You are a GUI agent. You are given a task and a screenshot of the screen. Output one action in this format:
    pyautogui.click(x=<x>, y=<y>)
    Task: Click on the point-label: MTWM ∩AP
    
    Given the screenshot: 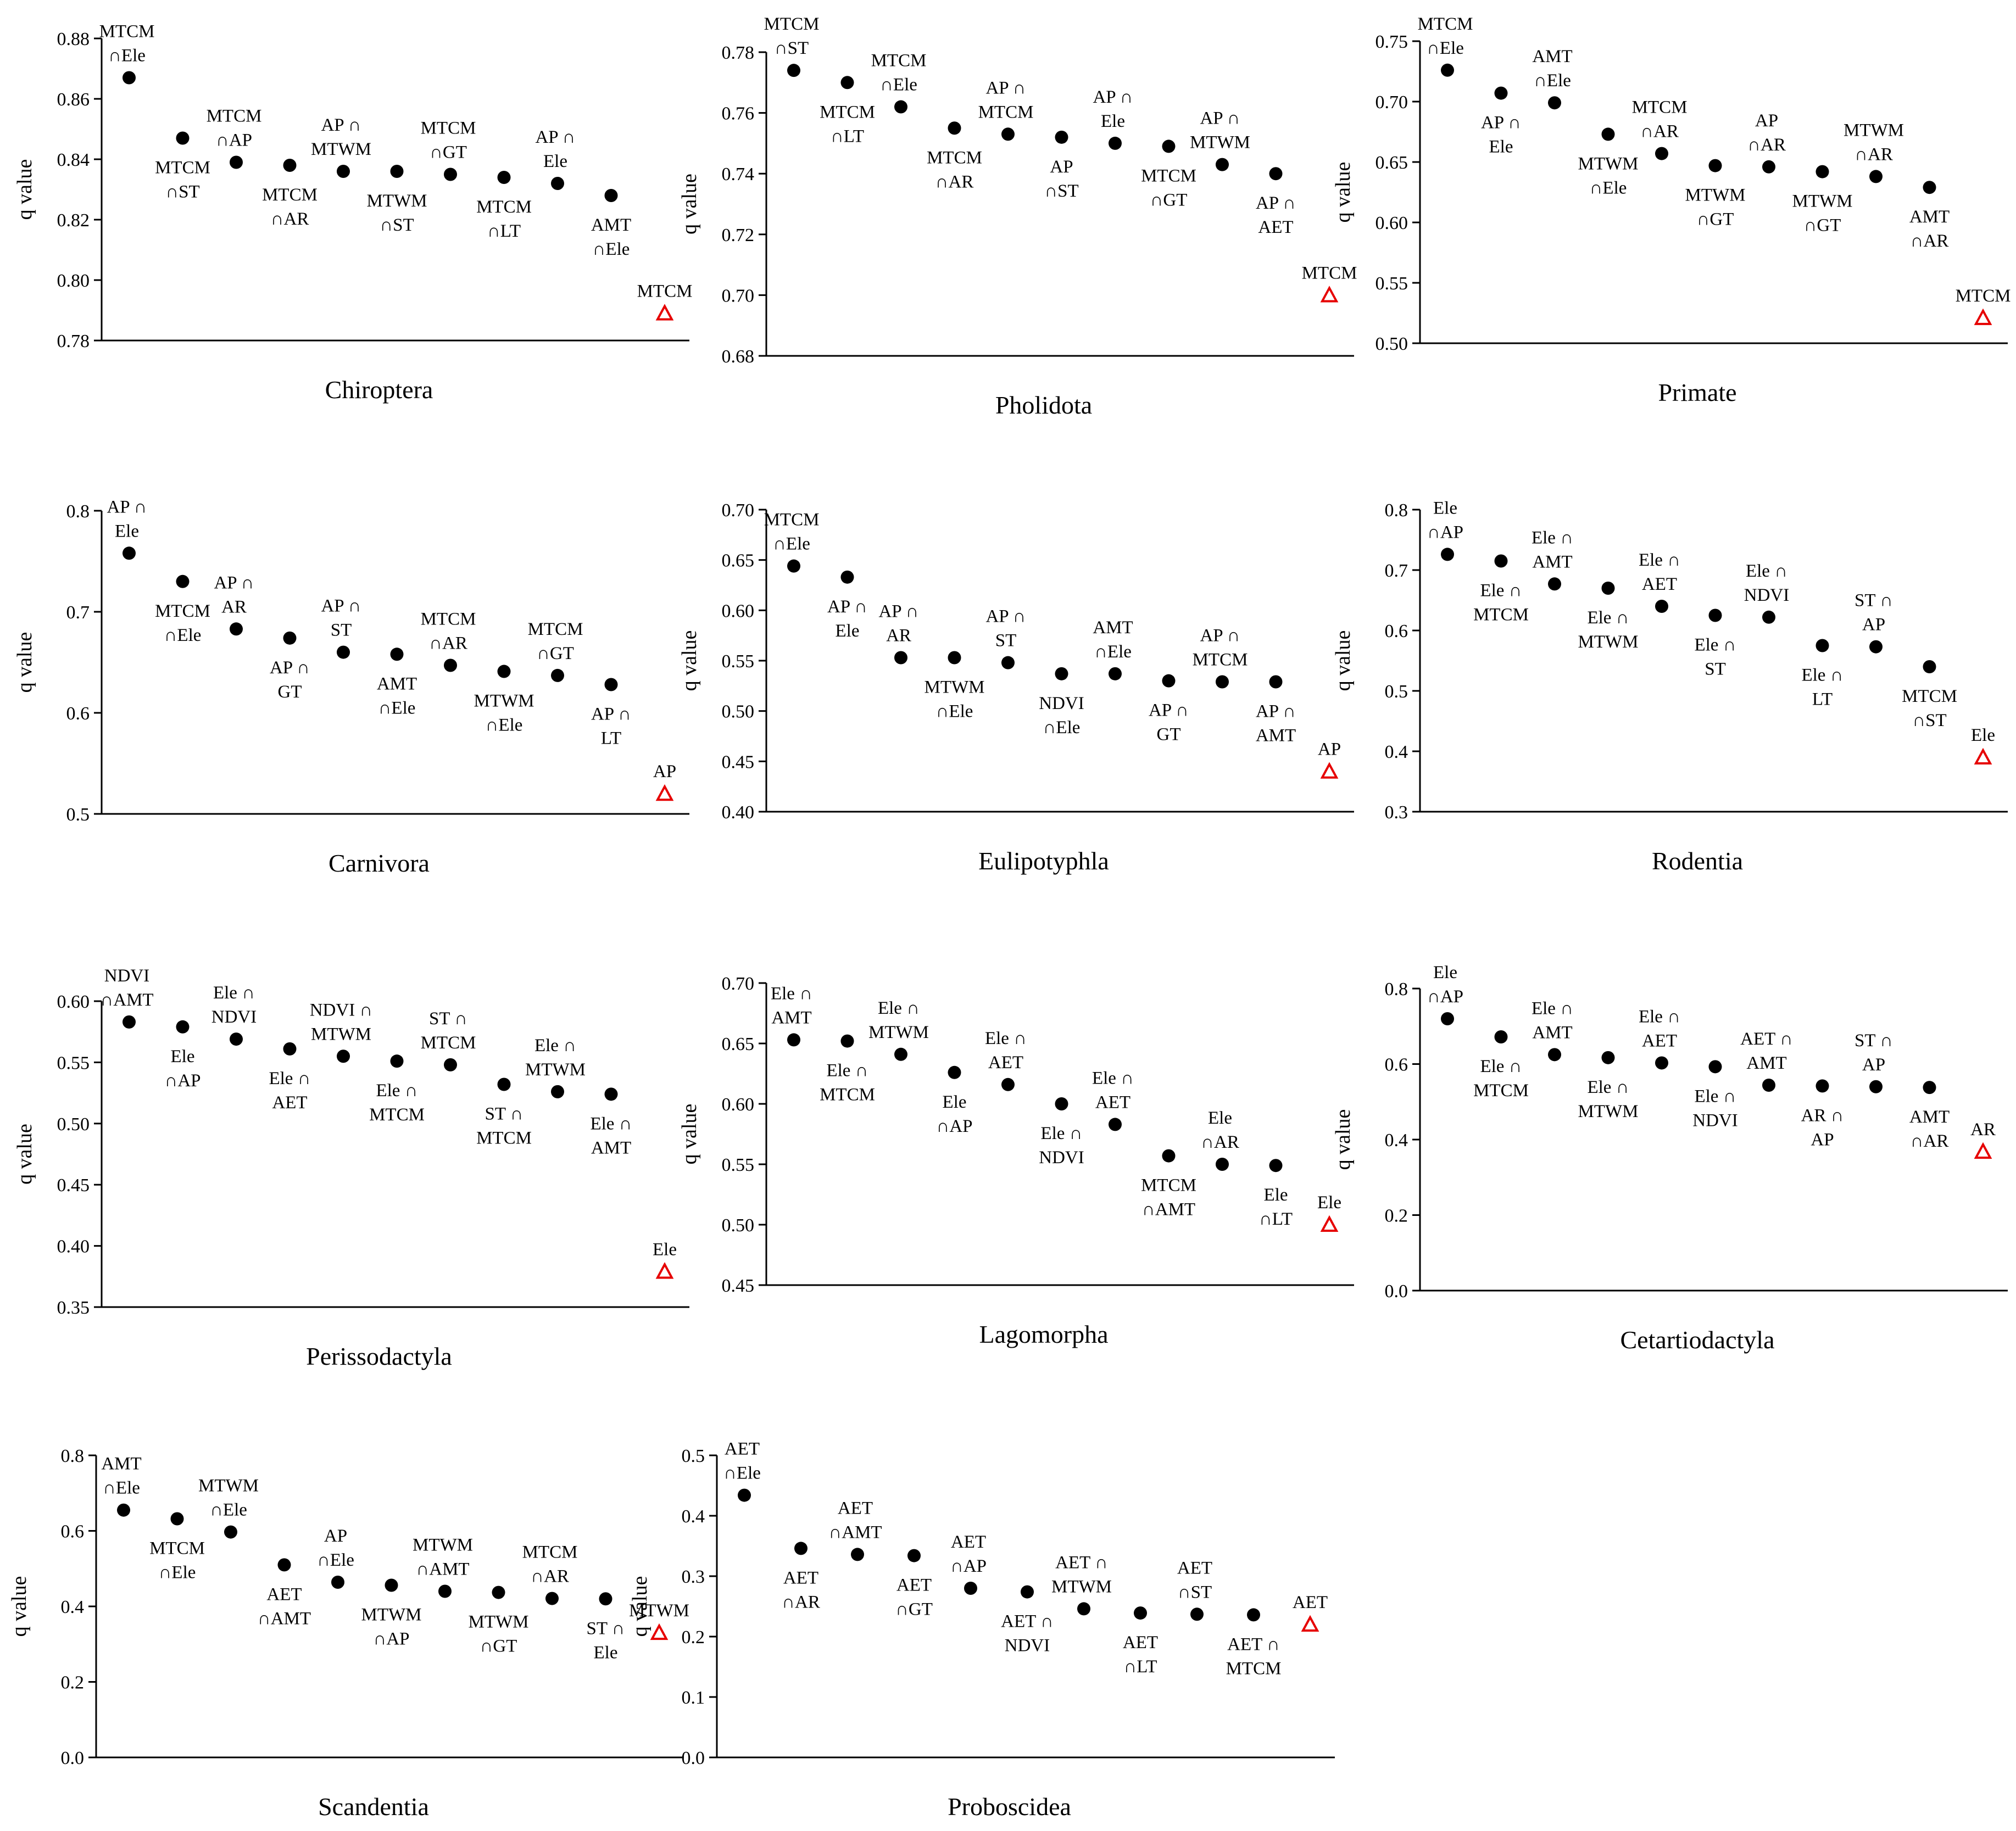 What is the action you would take?
    pyautogui.click(x=391, y=1627)
    